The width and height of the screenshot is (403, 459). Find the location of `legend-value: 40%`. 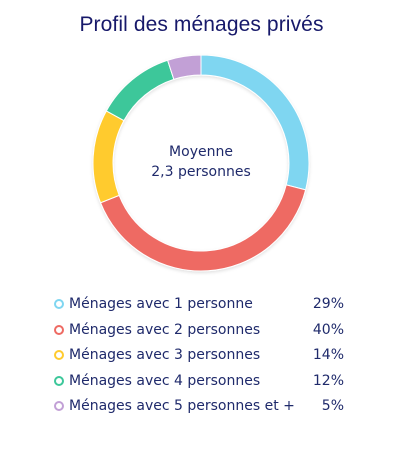

legend-value: 40% is located at coordinates (328, 329).